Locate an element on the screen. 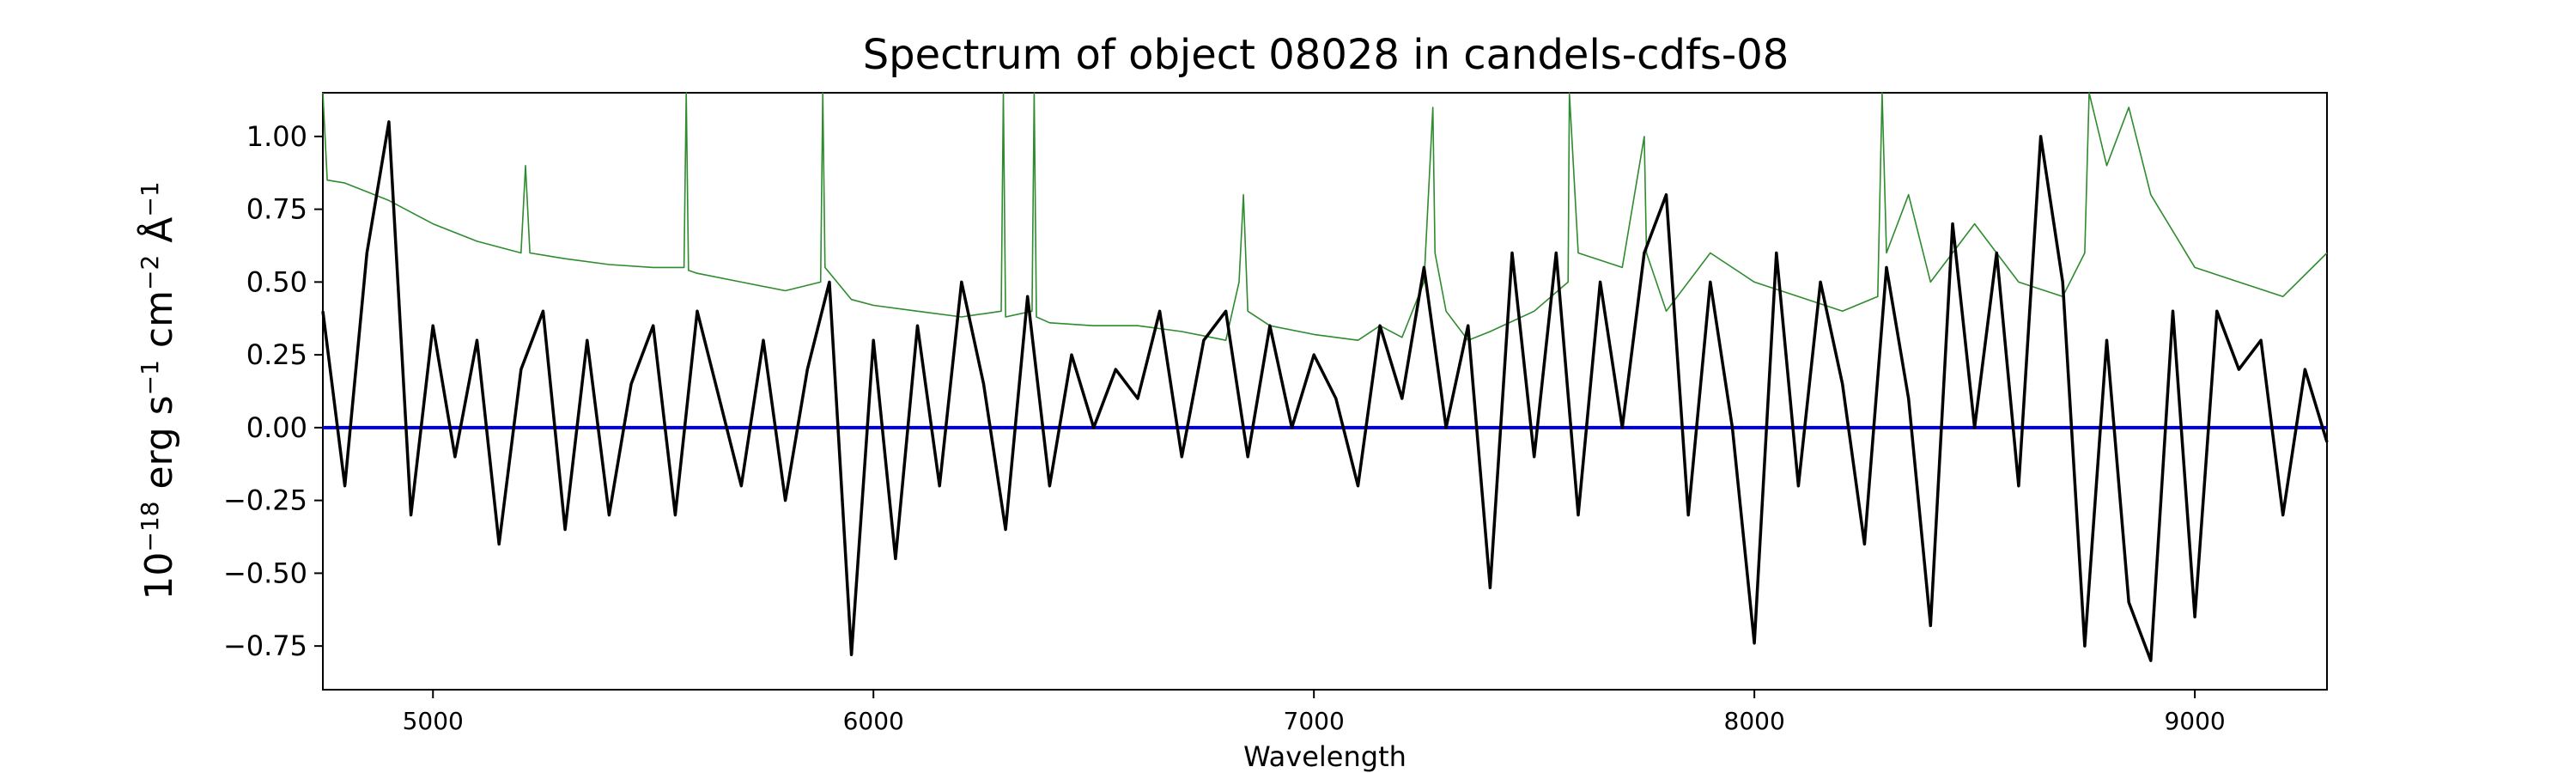  x-tick-label: 9000 is located at coordinates (2194, 721).